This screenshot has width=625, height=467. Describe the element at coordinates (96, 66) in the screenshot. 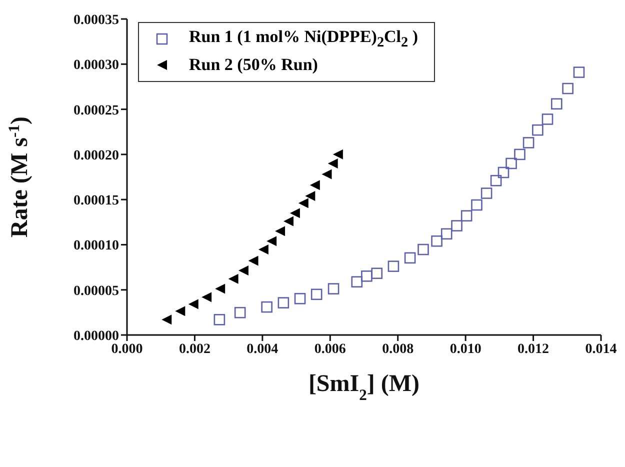

I see `y-tick-label: 0.00030` at that location.